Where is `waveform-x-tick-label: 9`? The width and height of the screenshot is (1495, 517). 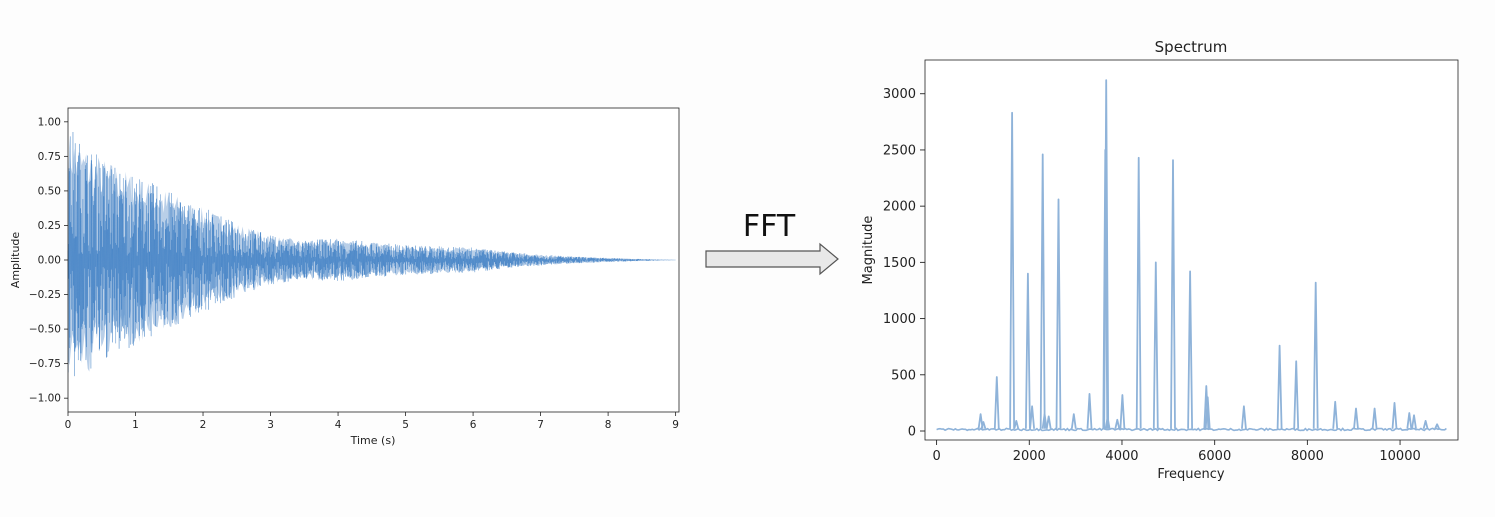
waveform-x-tick-label: 9 is located at coordinates (675, 425).